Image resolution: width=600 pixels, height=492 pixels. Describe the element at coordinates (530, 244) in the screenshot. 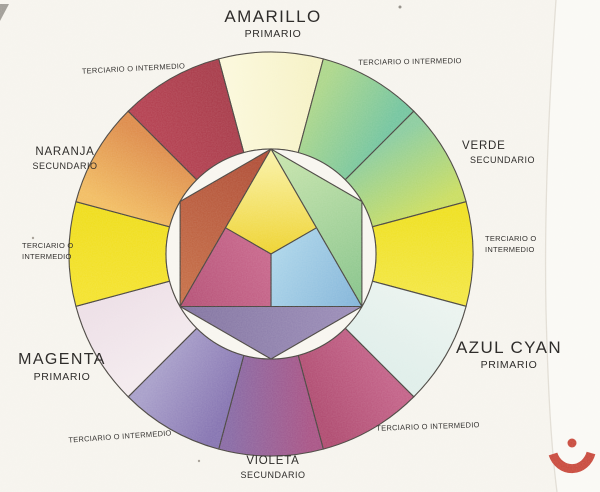

I see `label-tertiary-right: TERCIARIO O INTERMEDIO` at that location.